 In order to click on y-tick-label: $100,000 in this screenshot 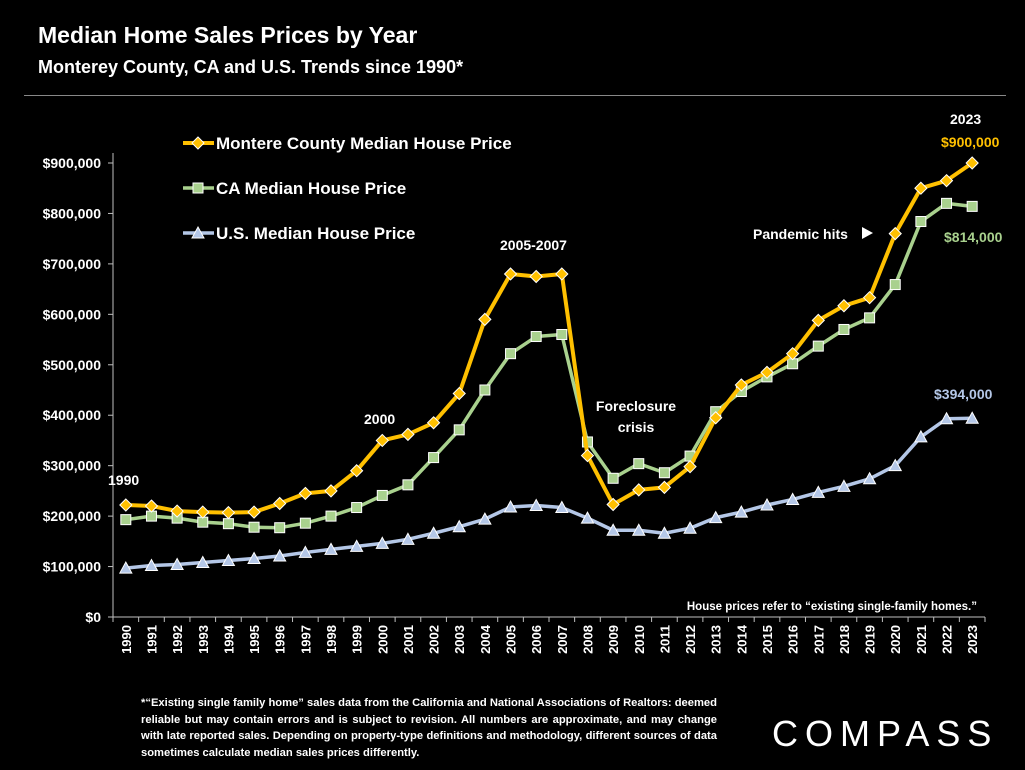, I will do `click(72, 567)`.